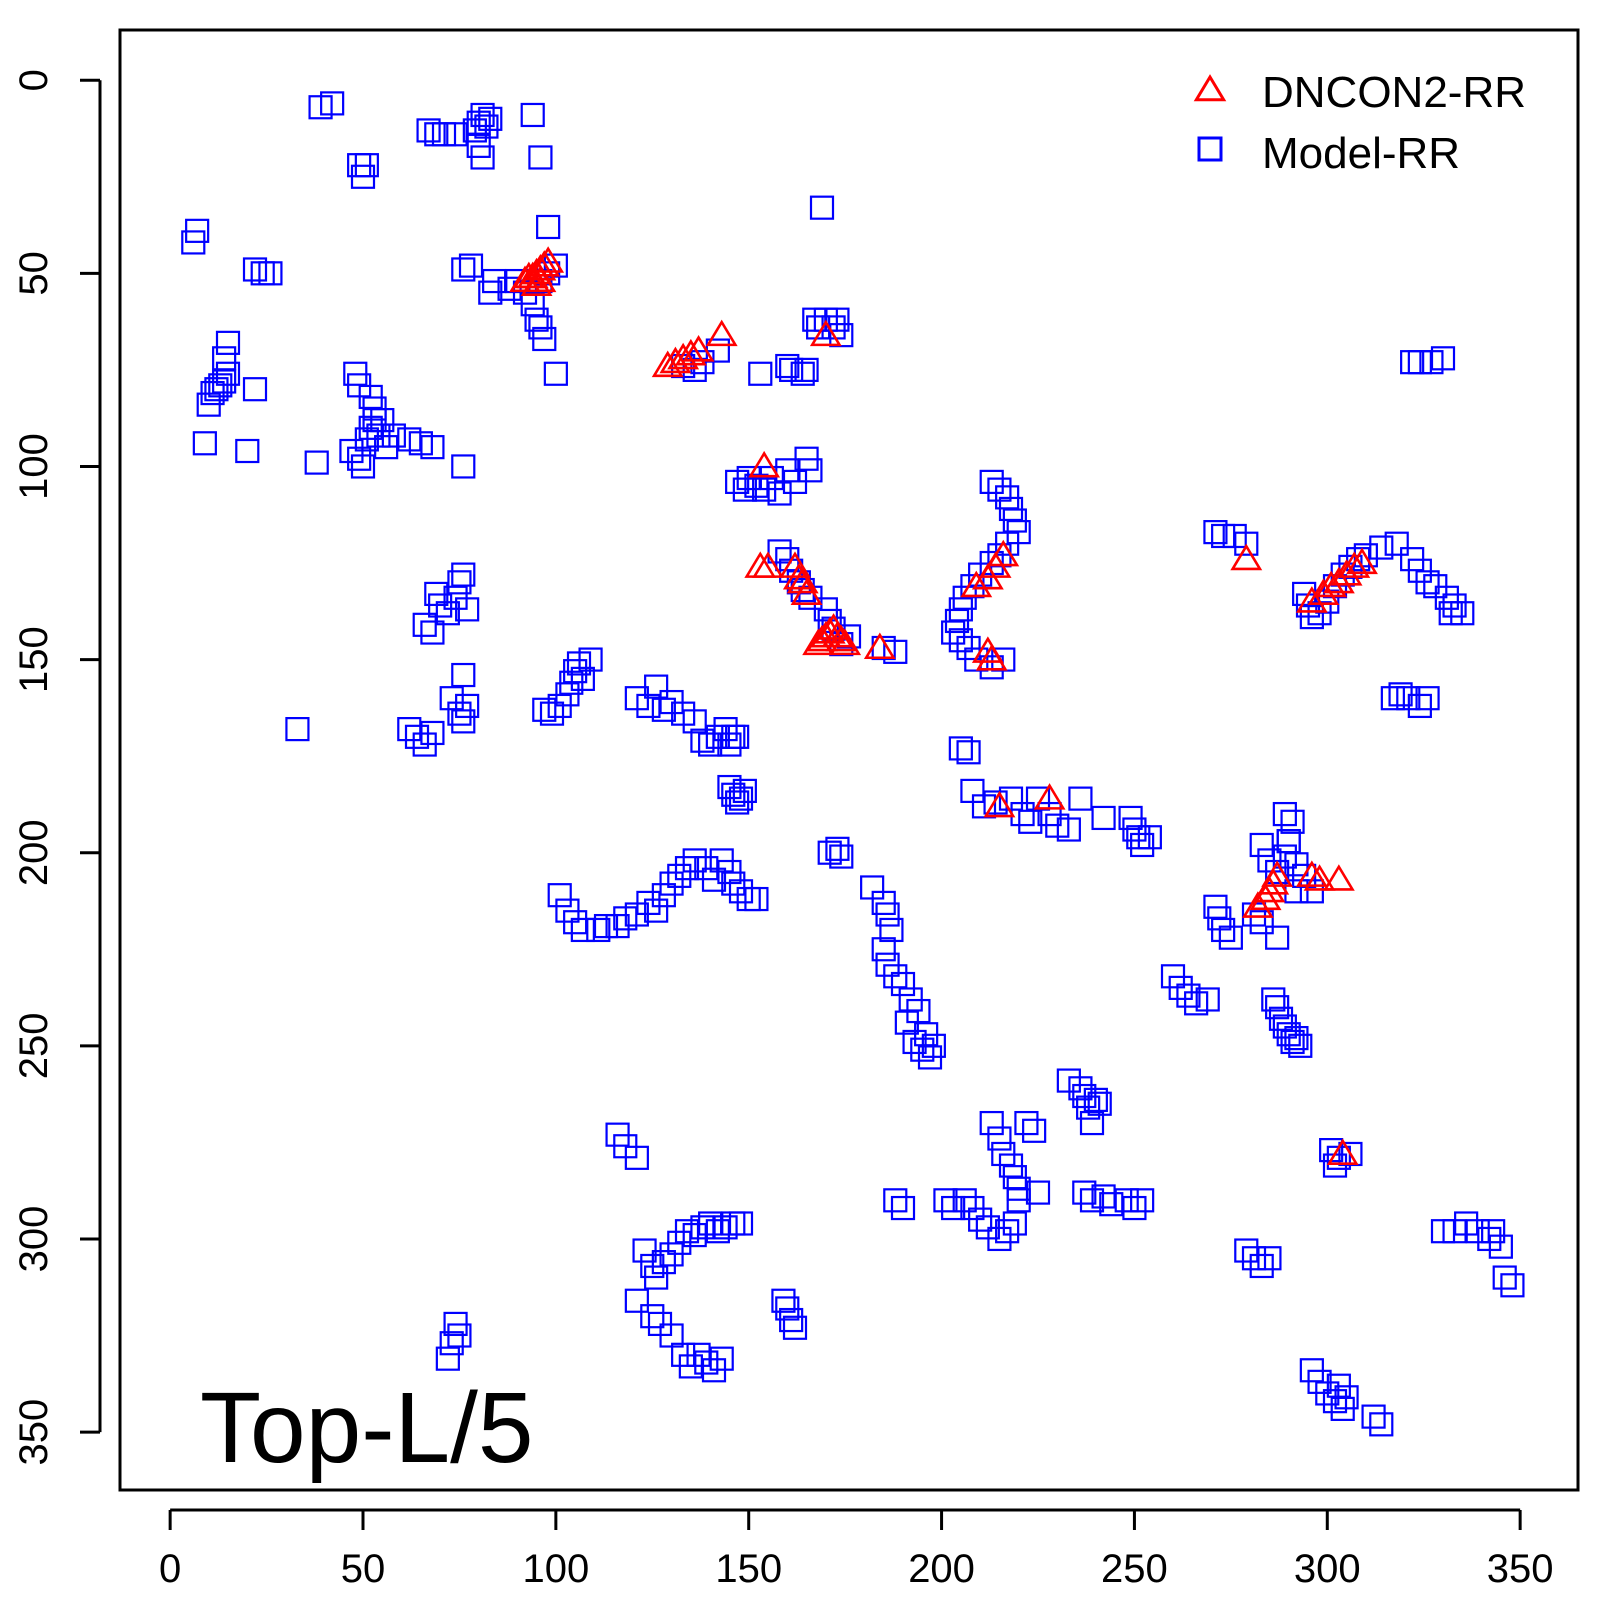 This screenshot has width=1600, height=1600. I want to click on x-tick-label: 250, so click(1134, 1569).